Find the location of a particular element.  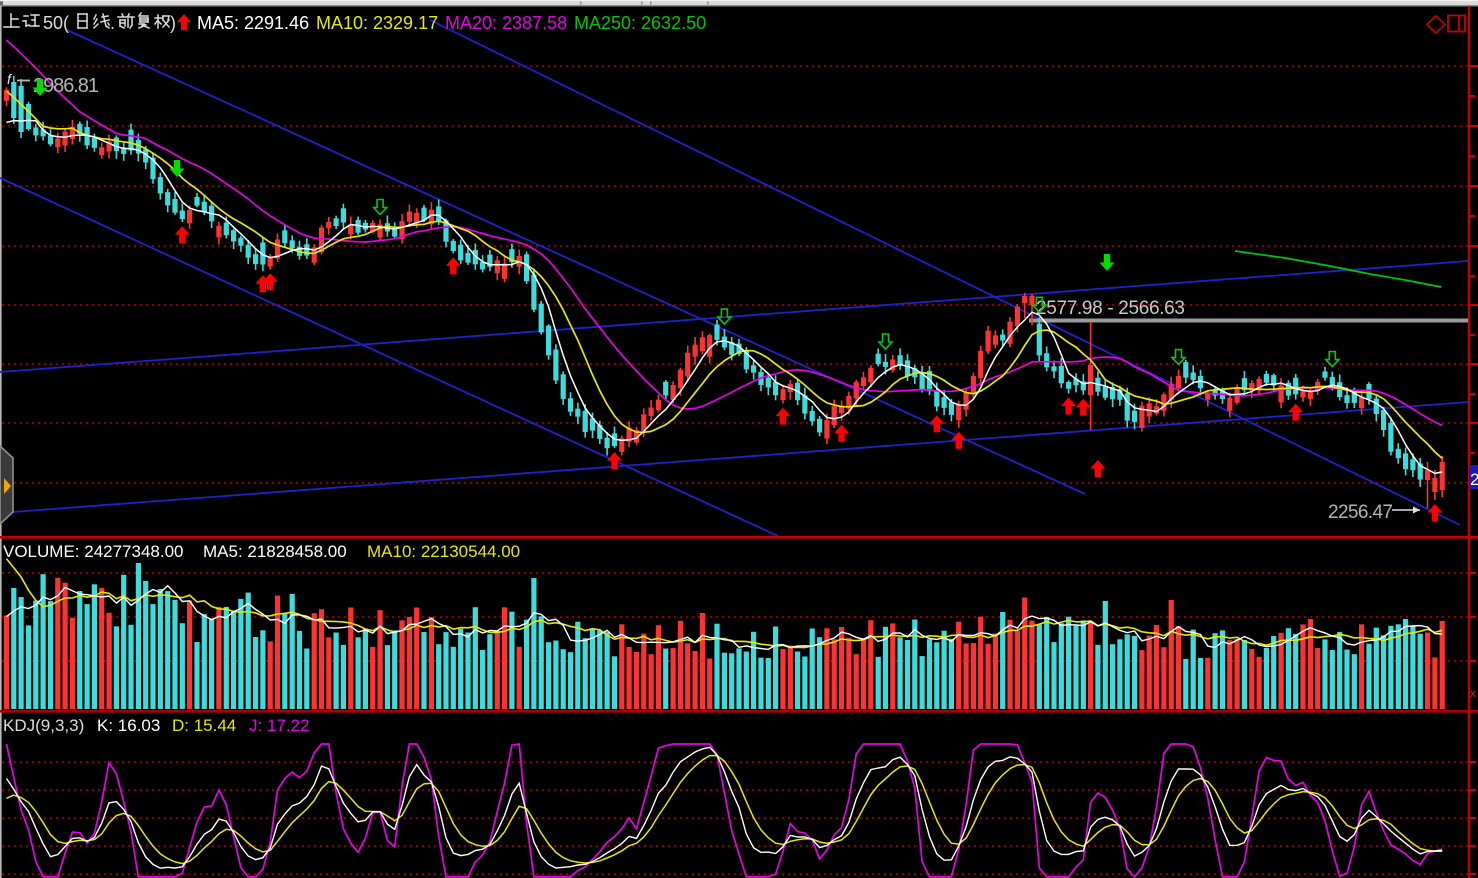

svg-text: D: 15.44 is located at coordinates (204, 725).